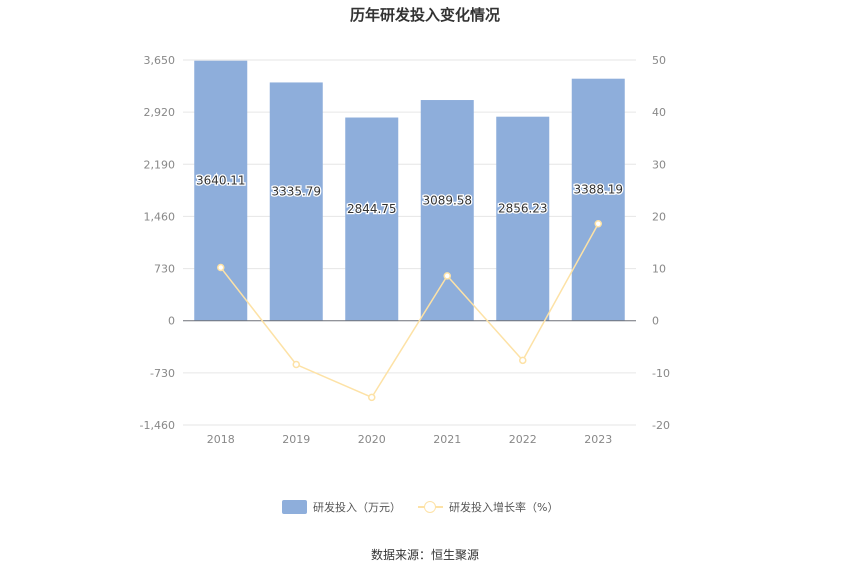 The height and width of the screenshot is (575, 850). I want to click on growth-line, so click(409, 311).